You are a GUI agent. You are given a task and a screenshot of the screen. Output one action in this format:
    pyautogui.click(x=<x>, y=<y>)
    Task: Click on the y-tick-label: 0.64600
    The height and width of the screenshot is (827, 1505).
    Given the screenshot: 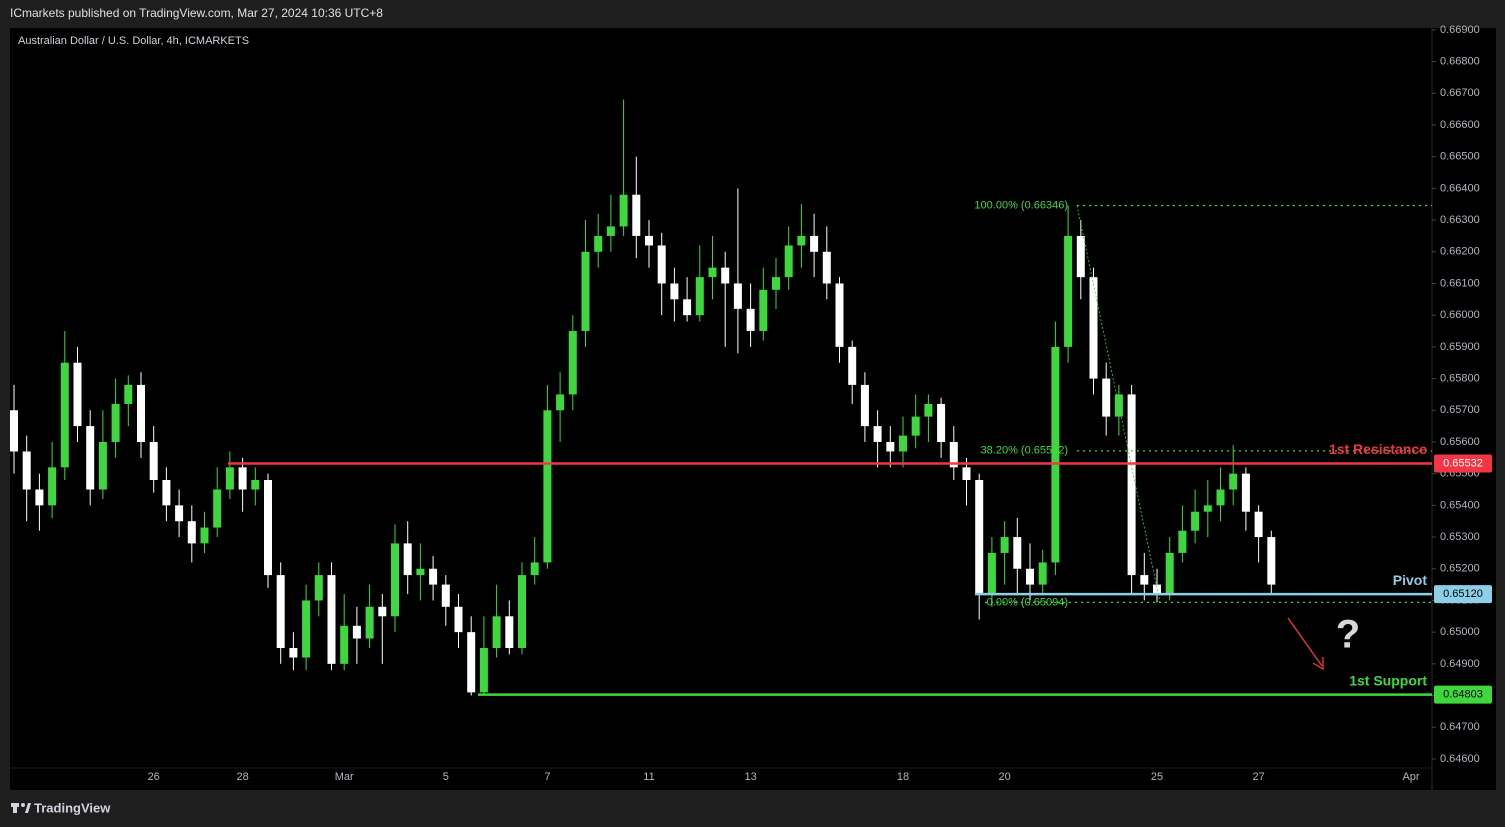 What is the action you would take?
    pyautogui.click(x=1460, y=759)
    